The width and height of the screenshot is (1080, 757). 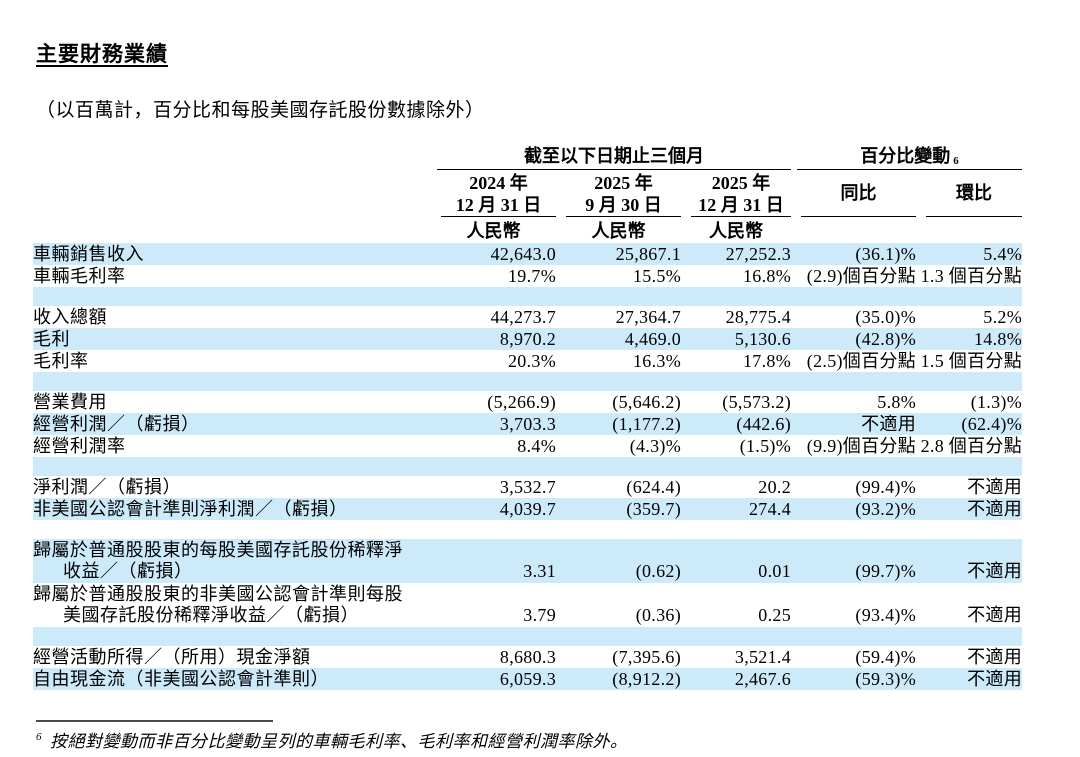 What do you see at coordinates (648, 317) in the screenshot?
I see `value-cell: 27,364.7` at bounding box center [648, 317].